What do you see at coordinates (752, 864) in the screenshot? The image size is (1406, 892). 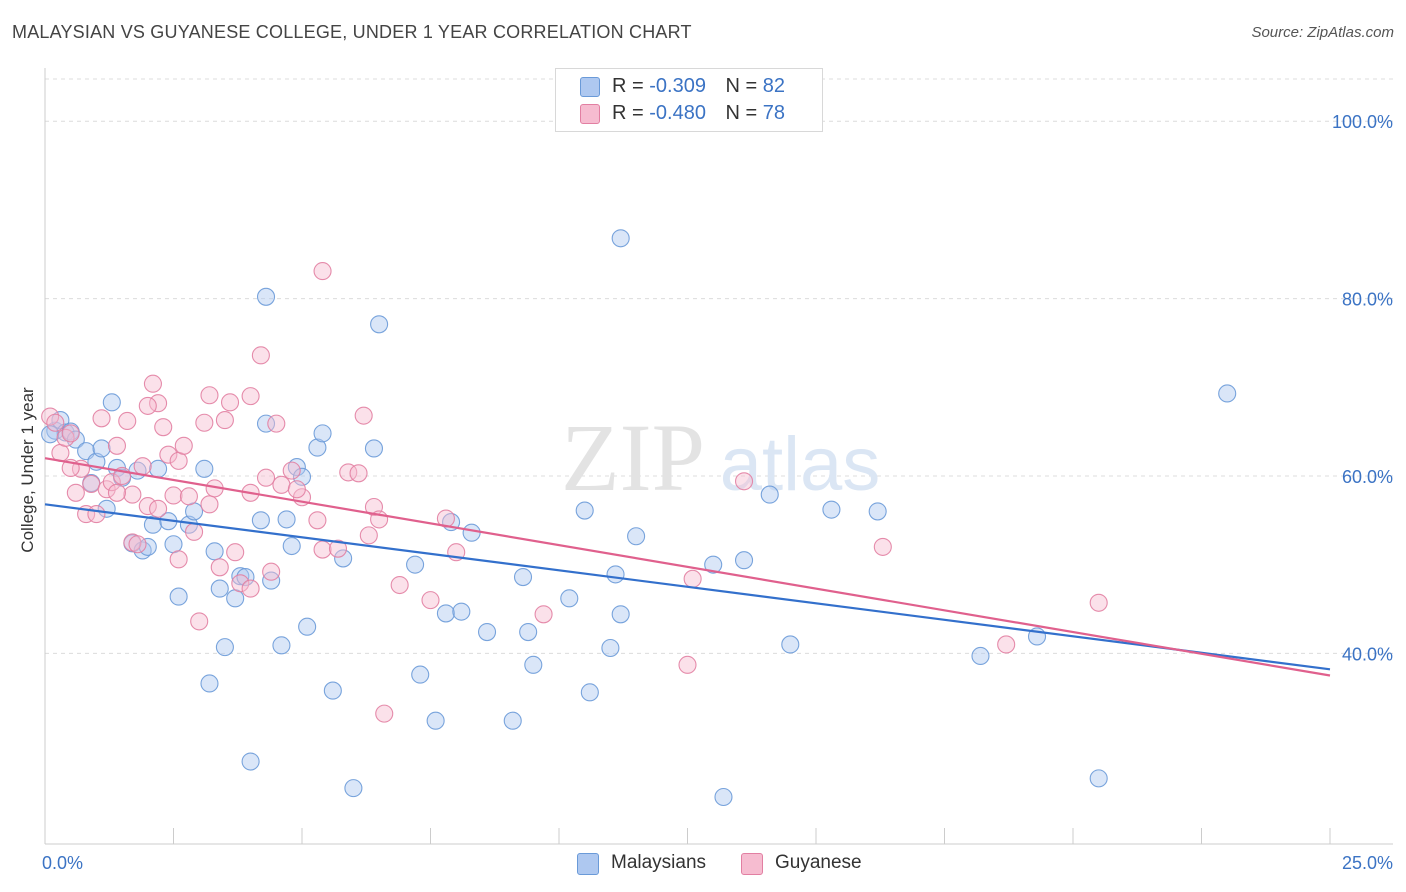 I see `bottom-legend-swatch-guyanese` at bounding box center [752, 864].